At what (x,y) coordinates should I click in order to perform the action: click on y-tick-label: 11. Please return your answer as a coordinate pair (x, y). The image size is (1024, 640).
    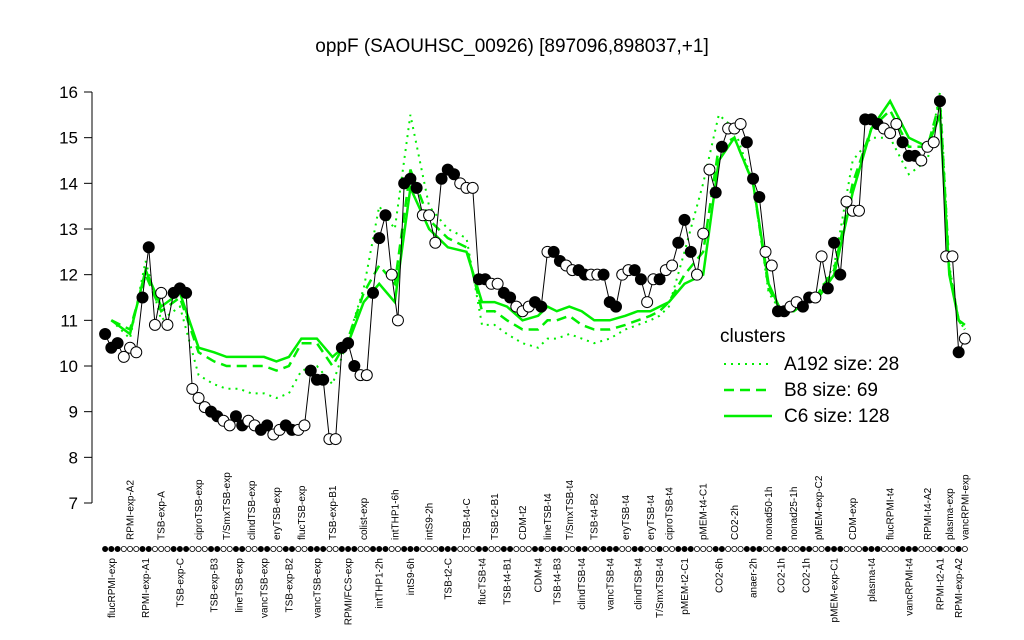
    Looking at the image, I should click on (69, 320).